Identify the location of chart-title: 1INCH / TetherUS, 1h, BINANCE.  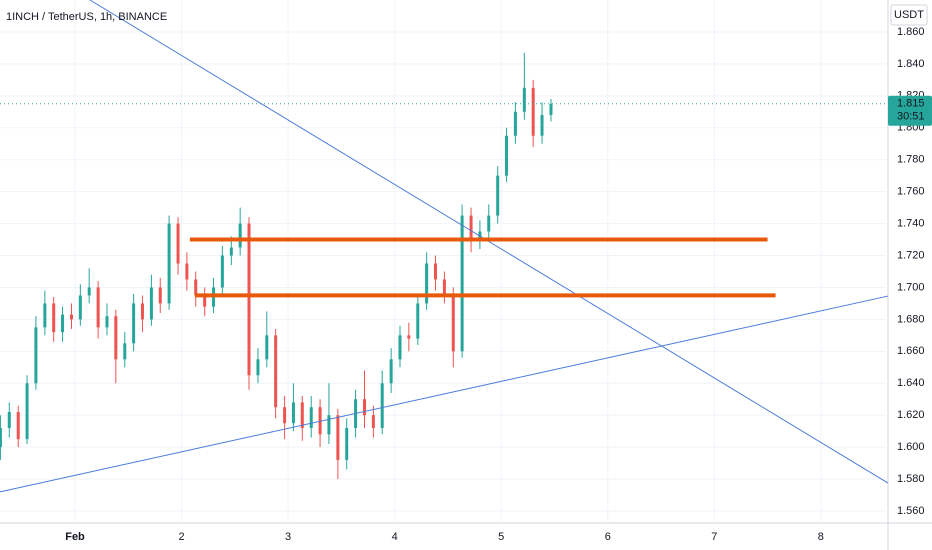
(86, 17).